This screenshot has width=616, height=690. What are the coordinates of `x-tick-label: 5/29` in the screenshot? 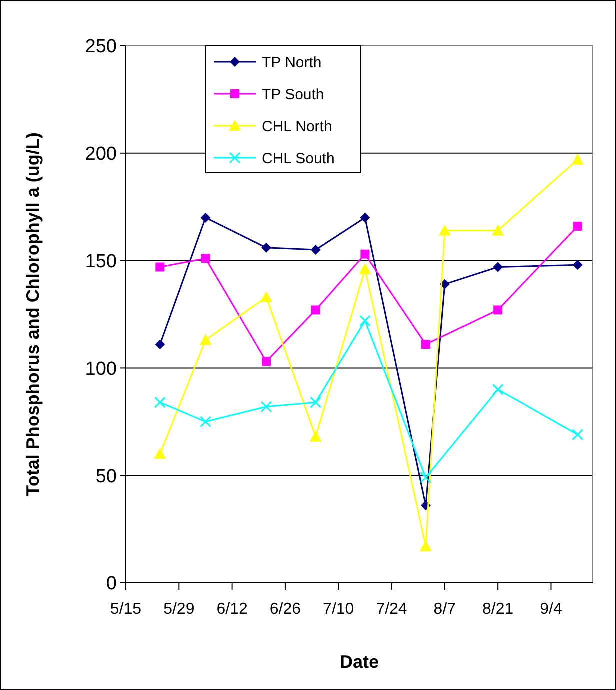 It's located at (179, 609).